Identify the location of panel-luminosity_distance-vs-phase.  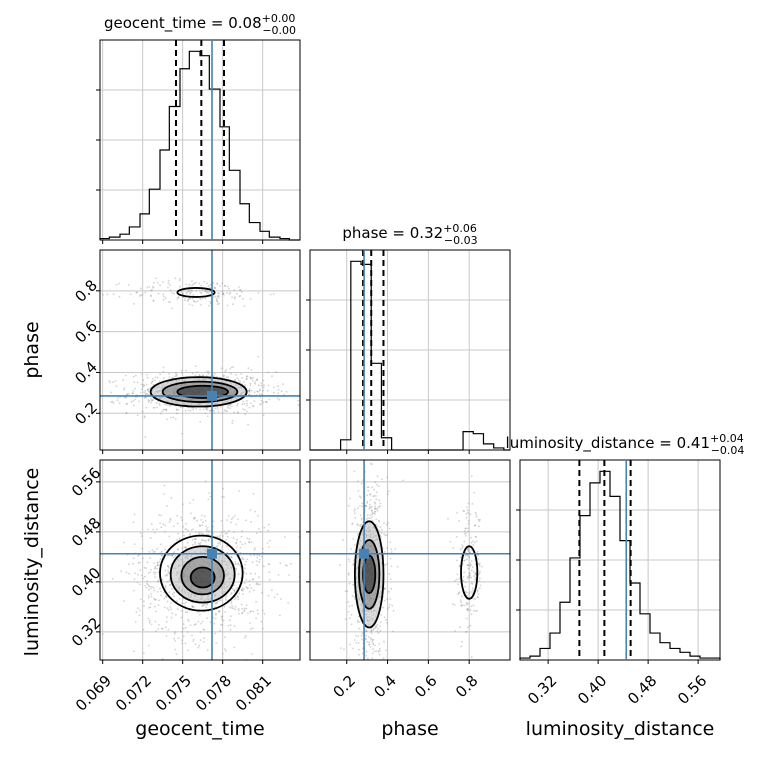
(408, 558).